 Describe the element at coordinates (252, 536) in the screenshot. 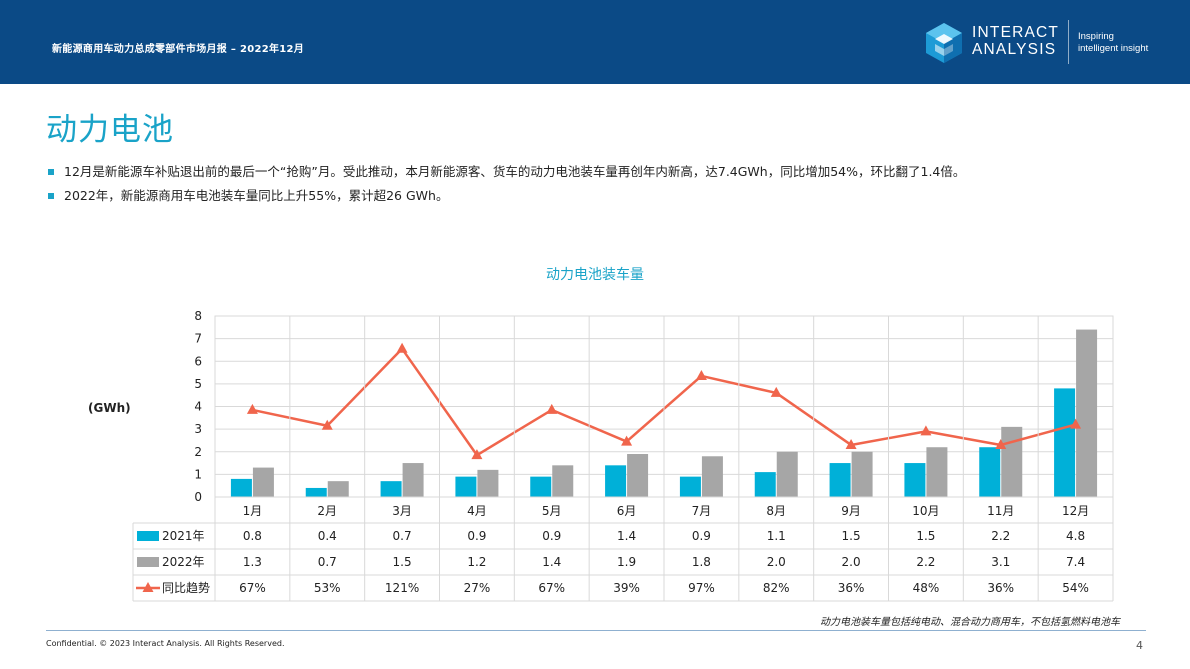

I see `table-value: 0.8` at that location.